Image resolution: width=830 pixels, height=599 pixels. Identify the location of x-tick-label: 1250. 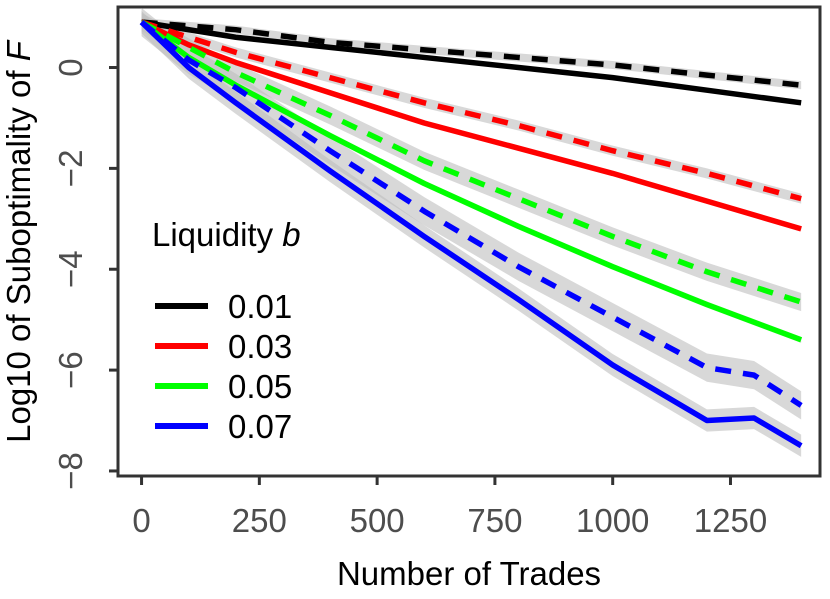
(730, 520).